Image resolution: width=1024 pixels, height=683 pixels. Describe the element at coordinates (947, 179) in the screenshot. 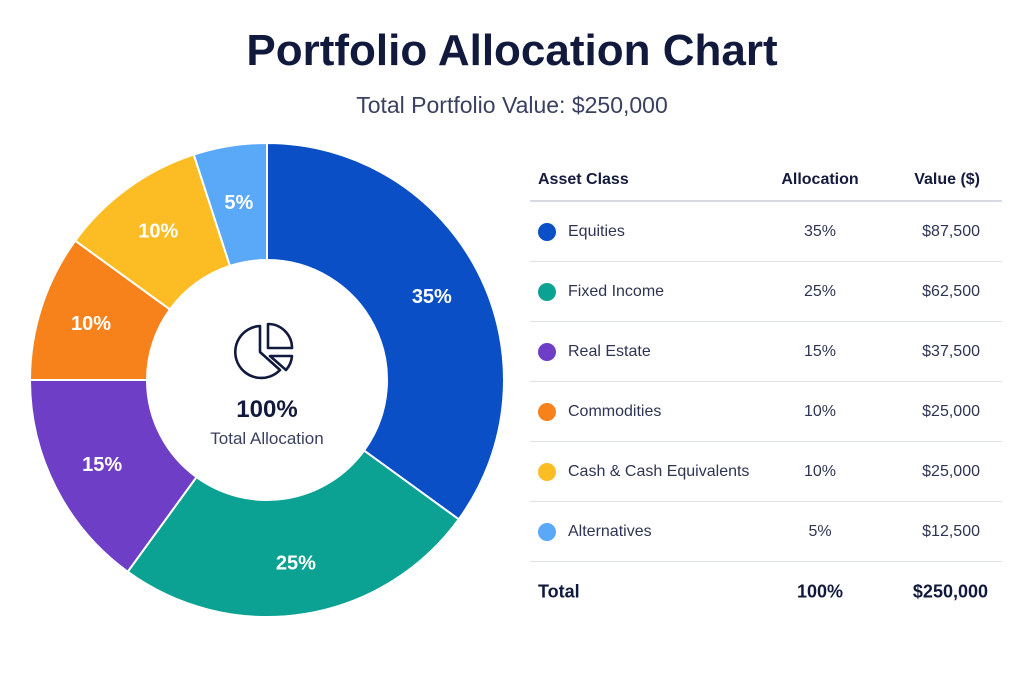

I see `header-value: Value ($)` at that location.